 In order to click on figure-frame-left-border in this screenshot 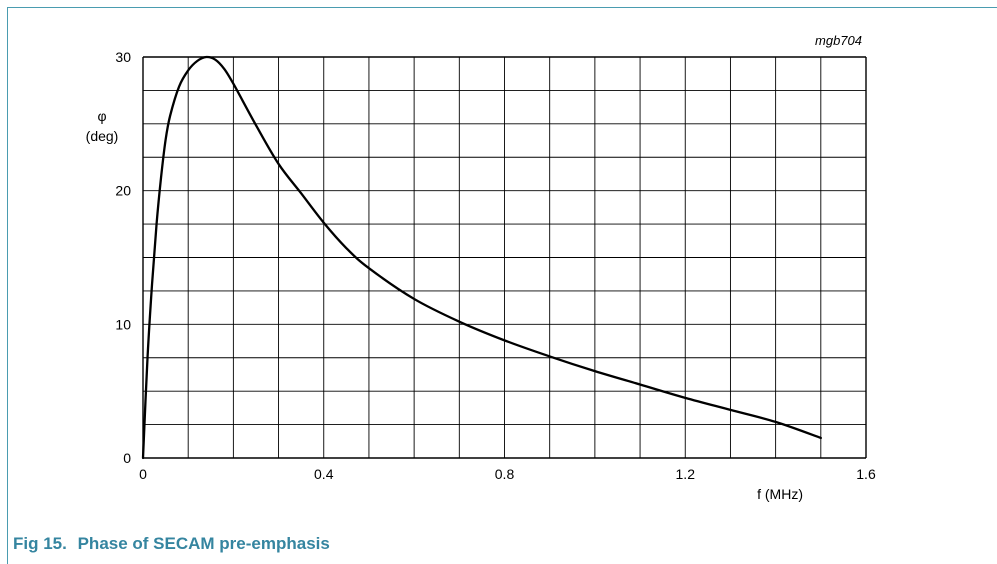, I will do `click(7, 285)`.